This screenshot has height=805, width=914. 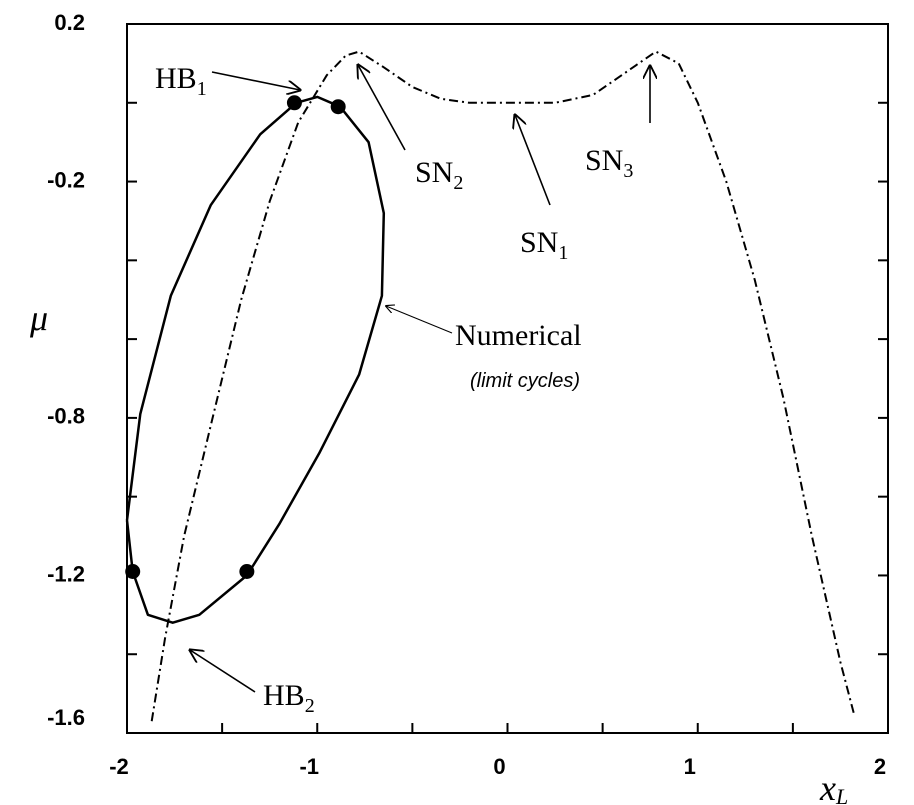 I want to click on annotation: SN2, so click(x=439, y=175).